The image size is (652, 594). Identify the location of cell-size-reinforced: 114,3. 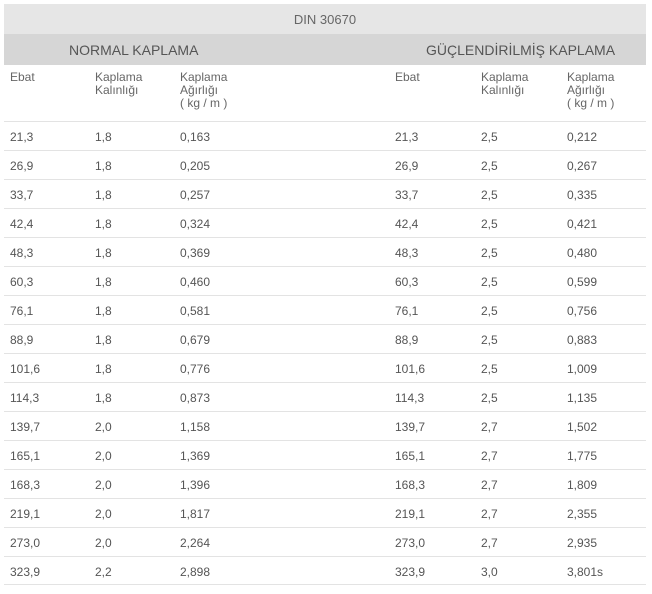
(410, 397).